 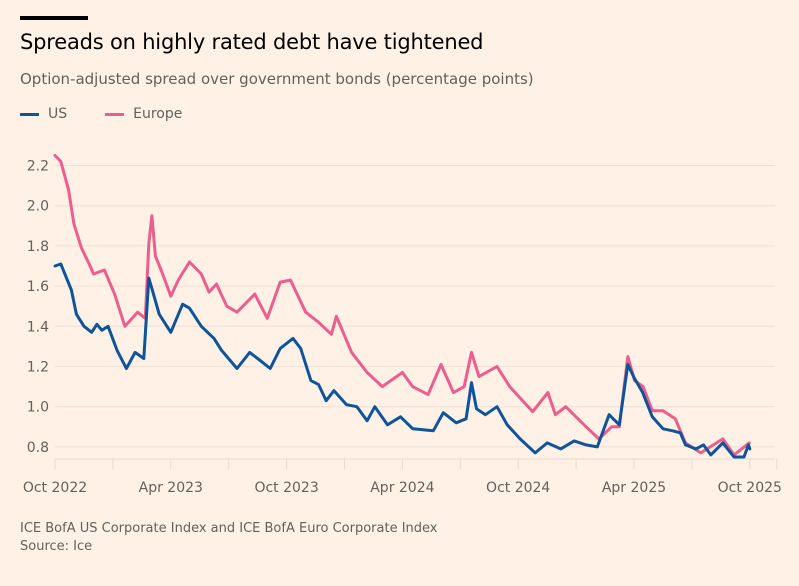 I want to click on legend-label-europe: Europe, so click(x=158, y=114).